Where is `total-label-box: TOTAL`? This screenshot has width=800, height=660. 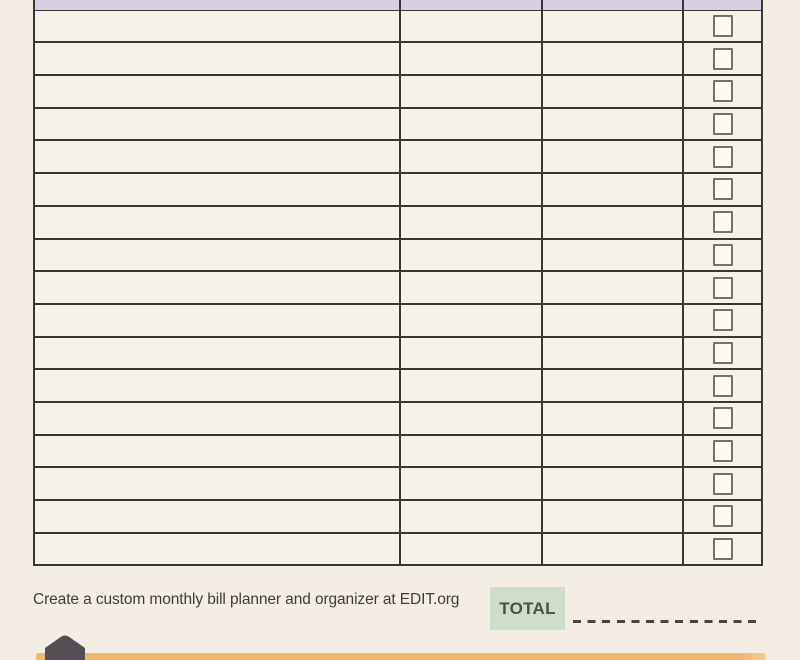
total-label-box: TOTAL is located at coordinates (527, 608).